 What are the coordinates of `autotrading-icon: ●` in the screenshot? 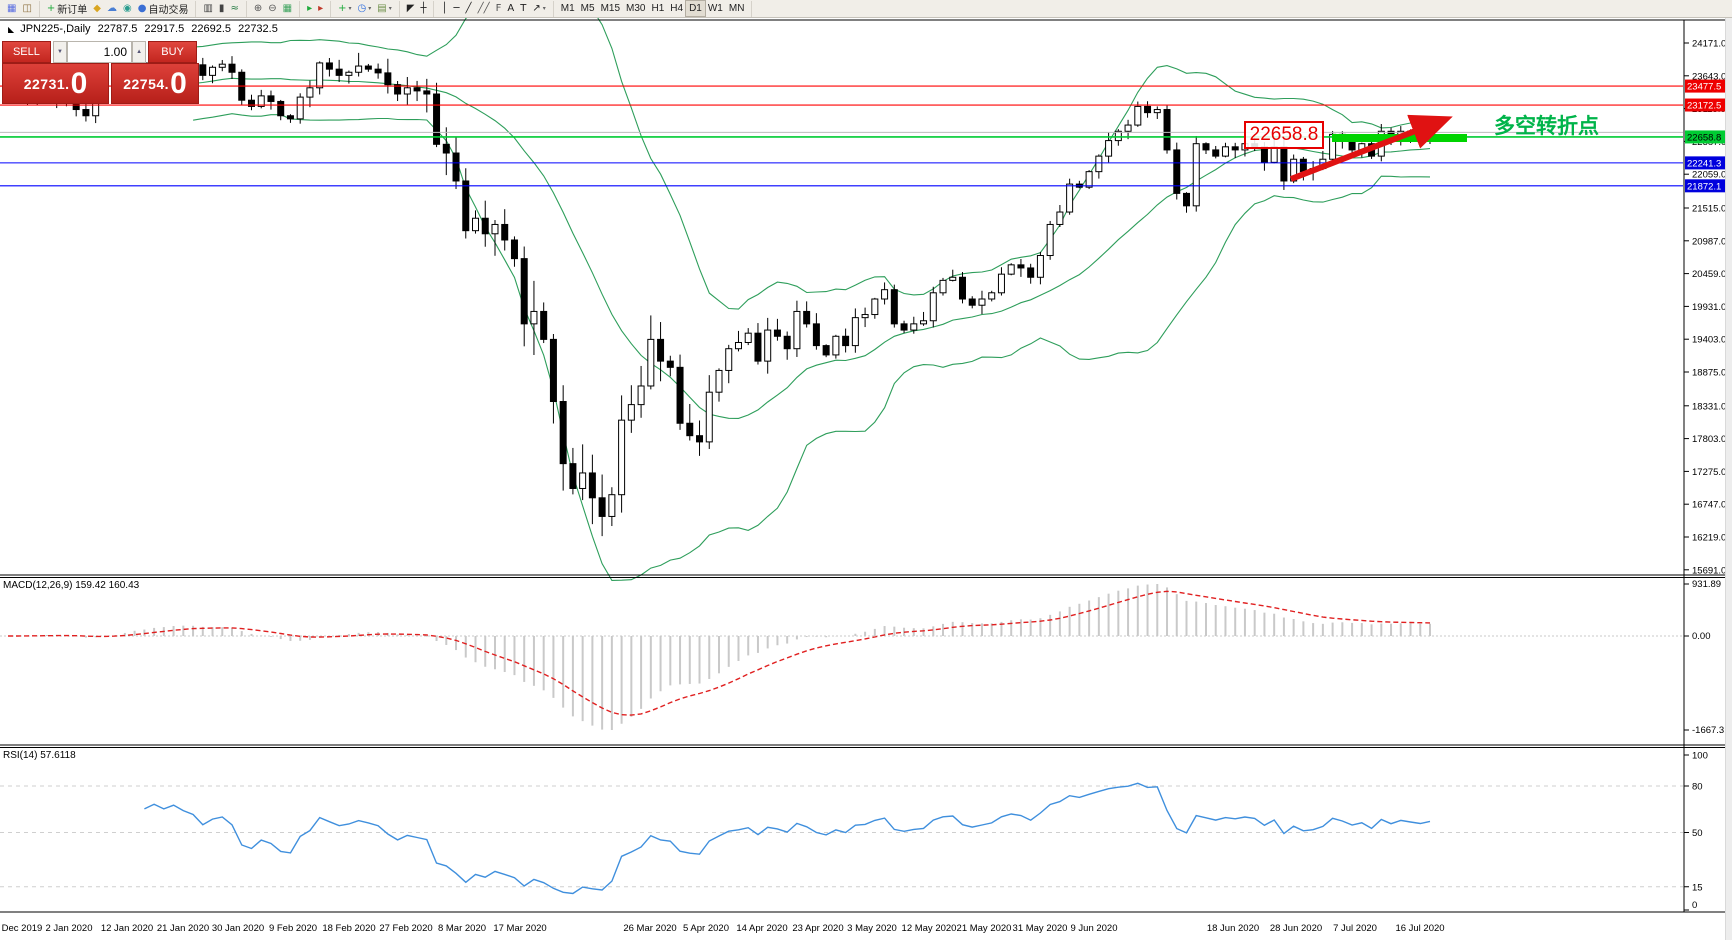 It's located at (142, 8).